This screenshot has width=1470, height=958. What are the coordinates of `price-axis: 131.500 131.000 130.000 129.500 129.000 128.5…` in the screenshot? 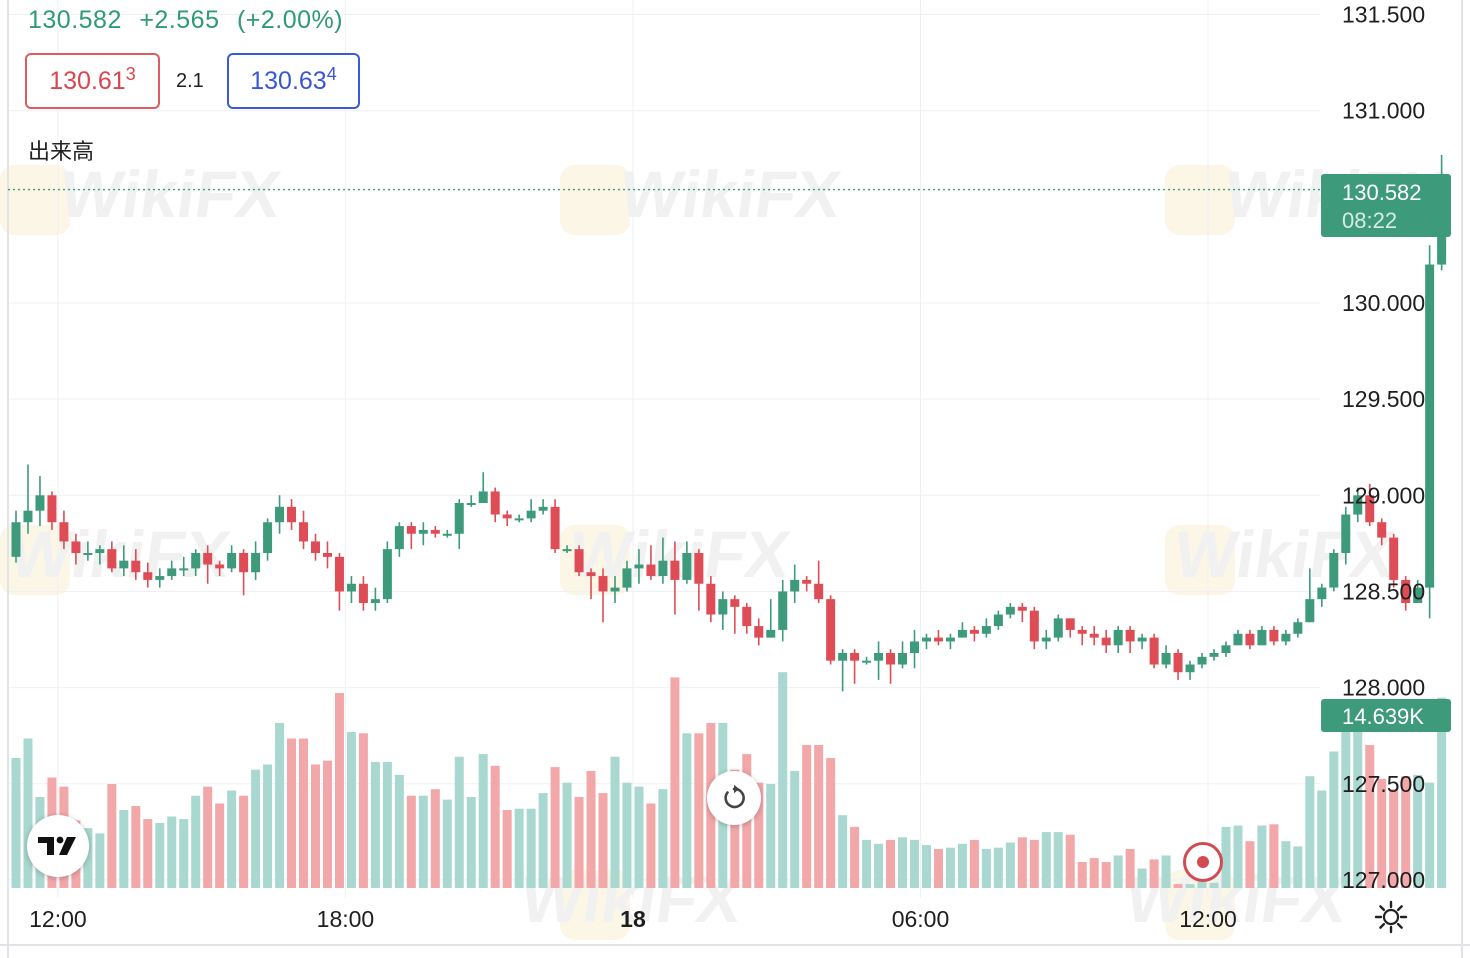 It's located at (1383, 447).